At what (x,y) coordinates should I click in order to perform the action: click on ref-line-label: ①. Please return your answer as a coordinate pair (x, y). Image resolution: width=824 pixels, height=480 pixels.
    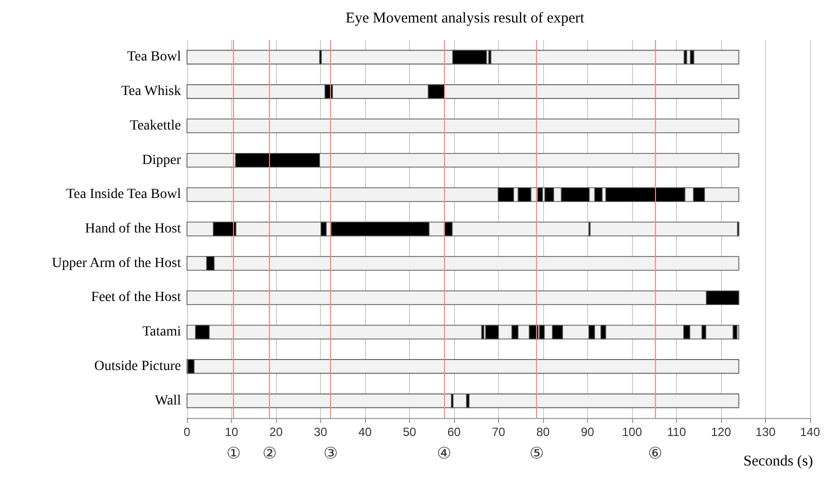
    Looking at the image, I should click on (233, 454).